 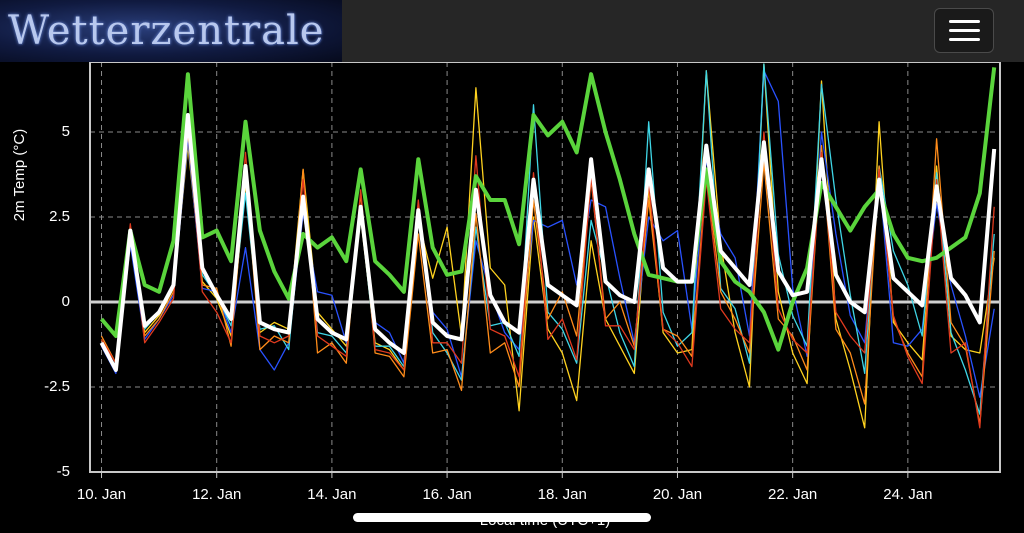 I want to click on x-tick-label: 12. Jan, so click(x=216, y=494).